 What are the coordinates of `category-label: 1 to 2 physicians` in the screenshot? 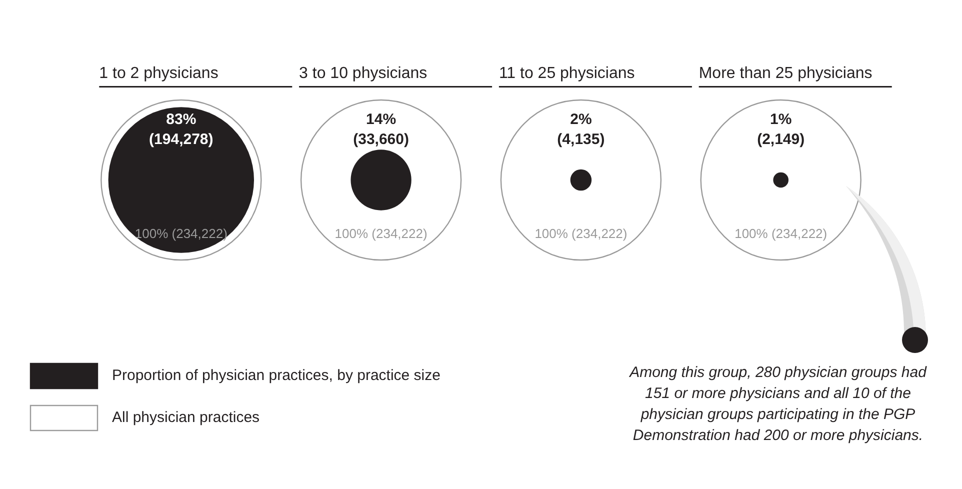 It's located at (158, 73).